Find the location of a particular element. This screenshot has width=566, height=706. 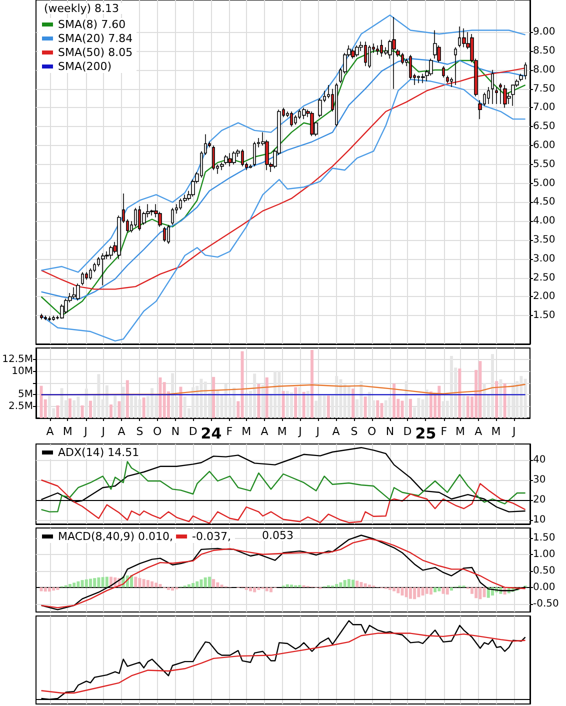

y-tick-label: 0.50 is located at coordinates (544, 570).